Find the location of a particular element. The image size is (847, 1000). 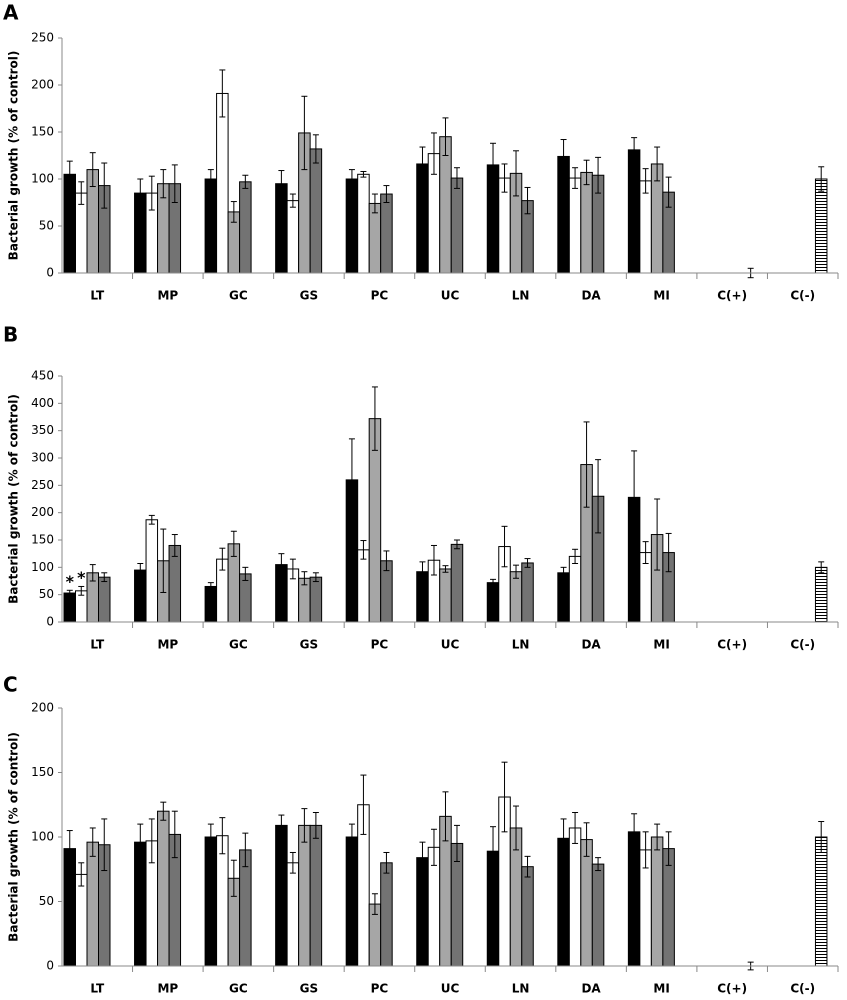

y-tick-label: 350 is located at coordinates (42, 430).